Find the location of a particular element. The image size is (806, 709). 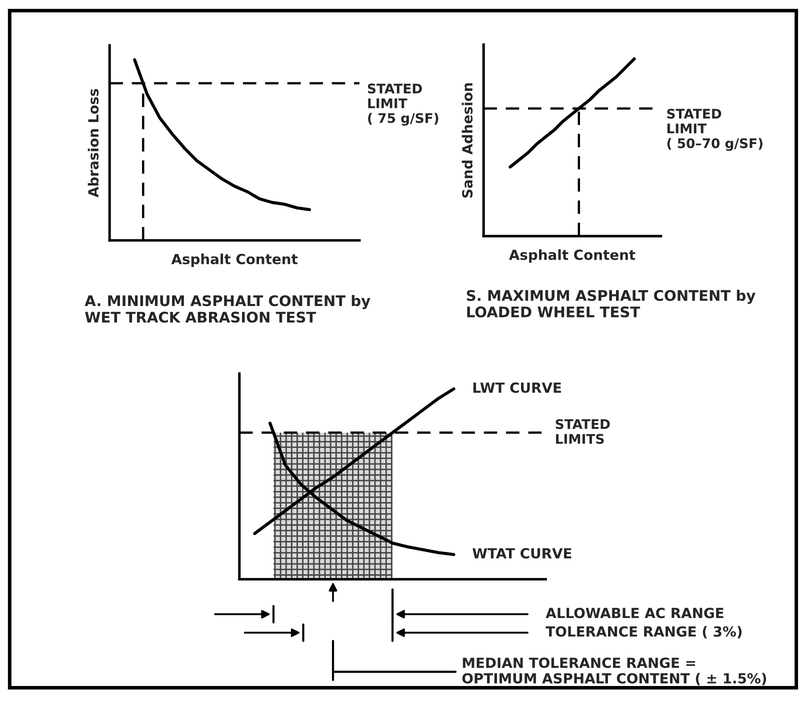

text: ALLOWABLE AC RANGE is located at coordinates (635, 613).